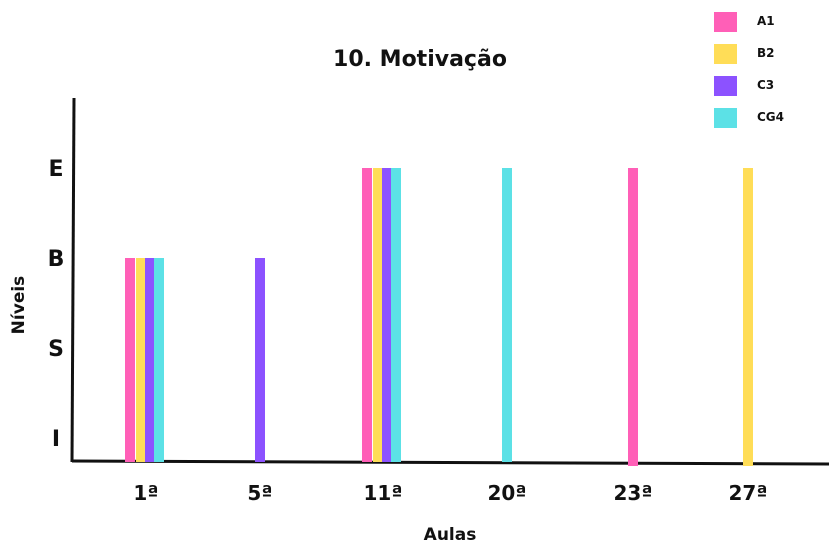 The width and height of the screenshot is (829, 545). I want to click on legend-swatch-c3, so click(725, 86).